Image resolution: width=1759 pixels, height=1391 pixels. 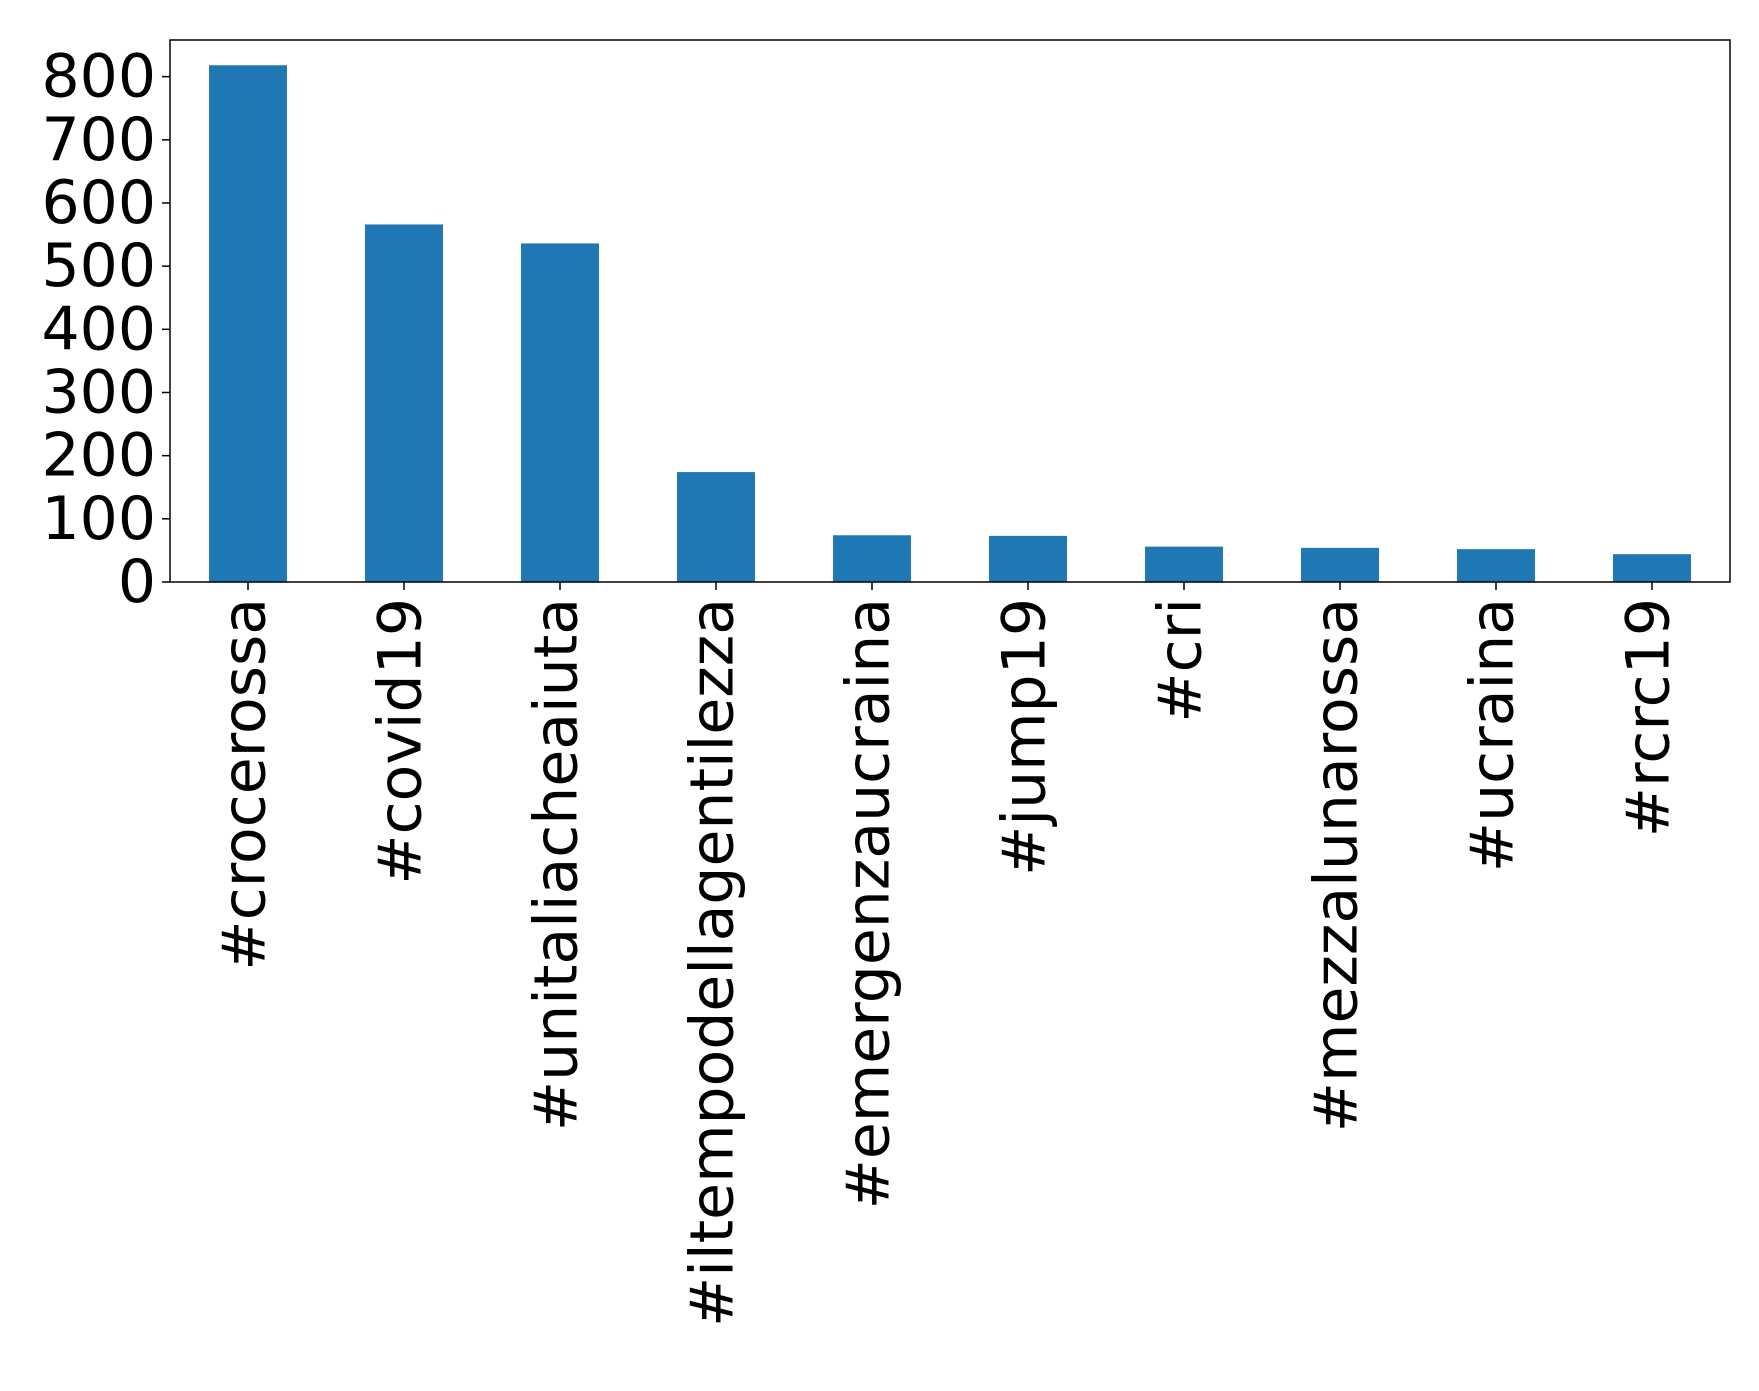 What do you see at coordinates (1025, 737) in the screenshot?
I see `x-tick-label: #jump19` at bounding box center [1025, 737].